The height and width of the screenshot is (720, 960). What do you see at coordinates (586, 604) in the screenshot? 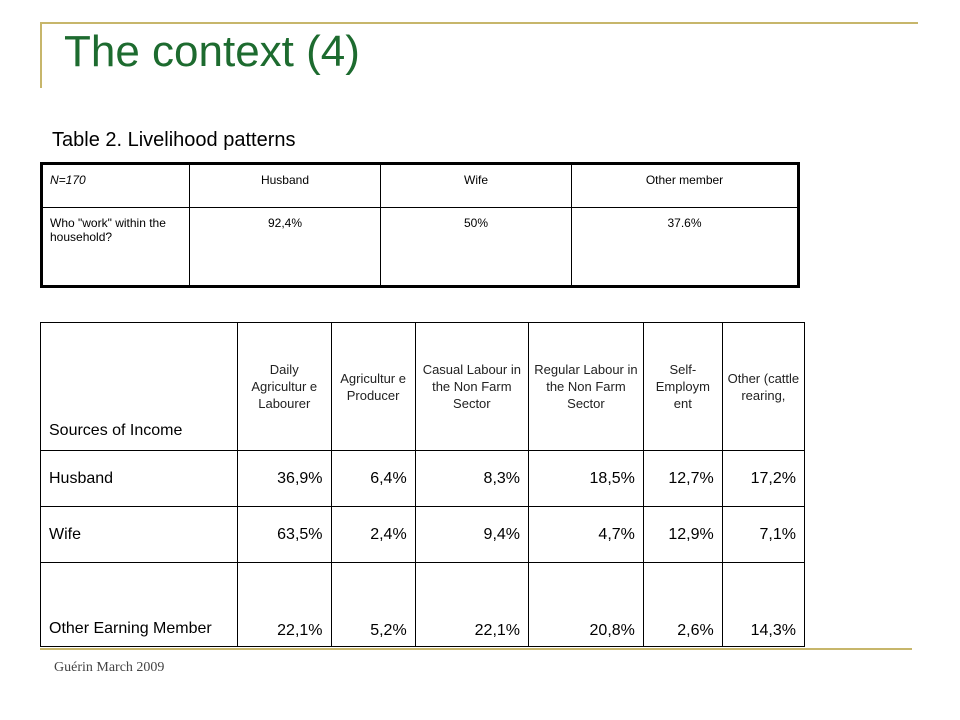
I see `table-cell: 20,8%` at bounding box center [586, 604].